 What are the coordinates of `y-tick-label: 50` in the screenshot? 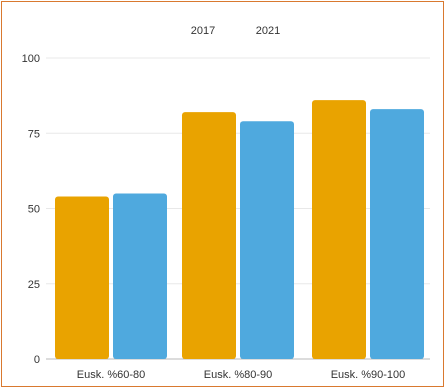 It's located at (34, 210).